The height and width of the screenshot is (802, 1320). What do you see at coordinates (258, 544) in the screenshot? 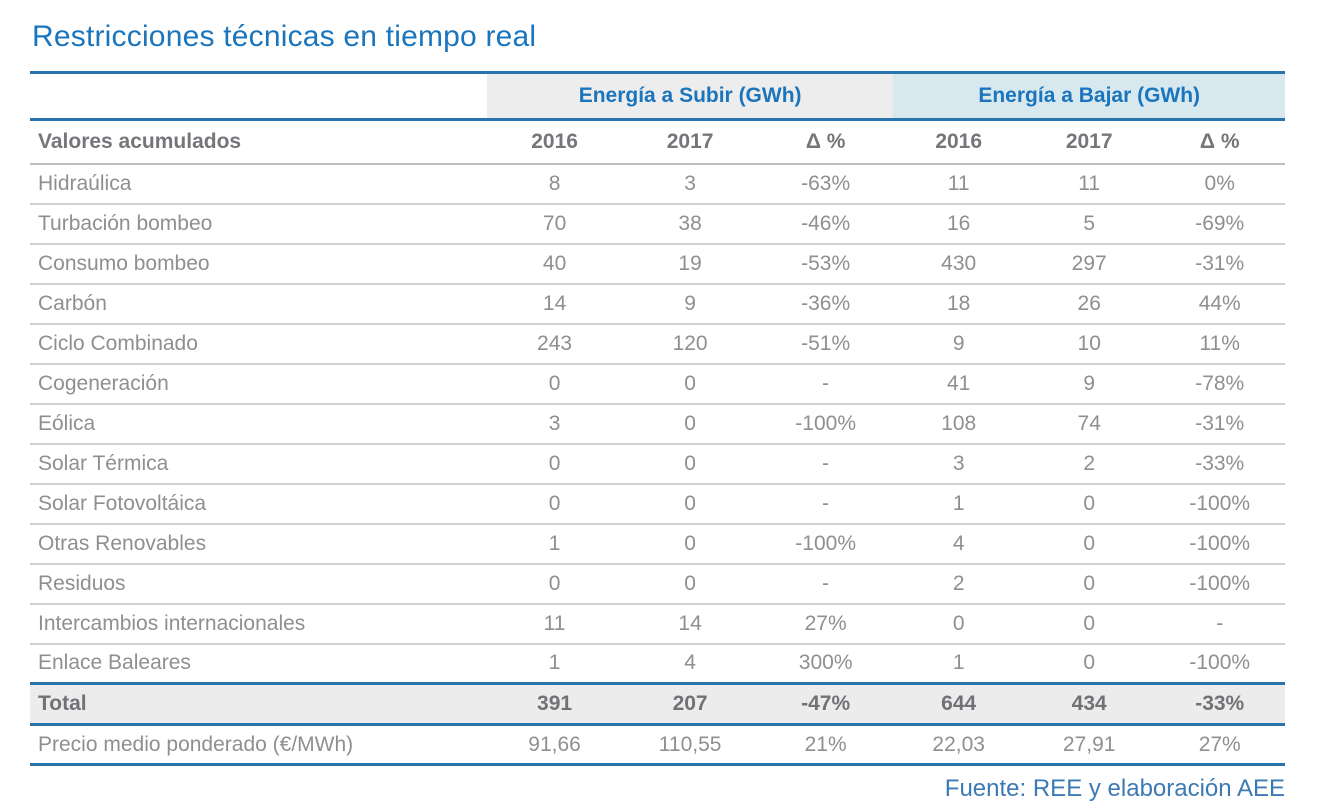
I see `row-label: Otras Renovables` at bounding box center [258, 544].